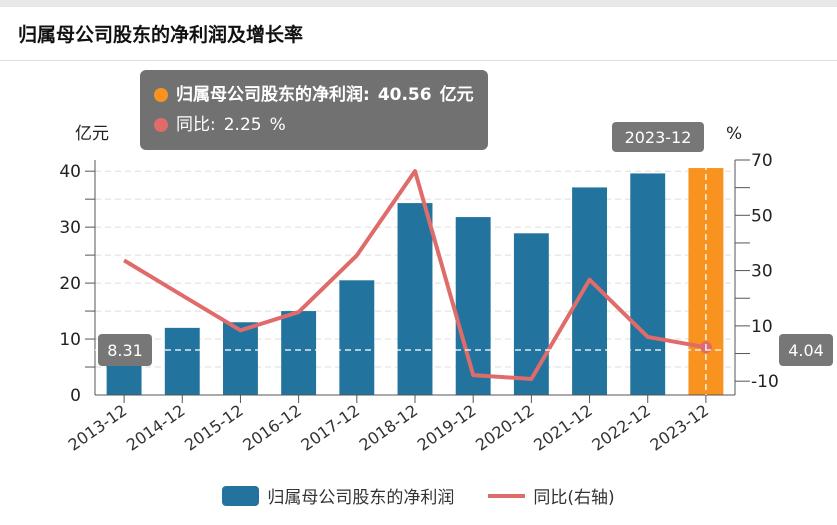  Describe the element at coordinates (314, 125) in the screenshot. I see `tooltip-row: 同比: 2.25 %` at that location.